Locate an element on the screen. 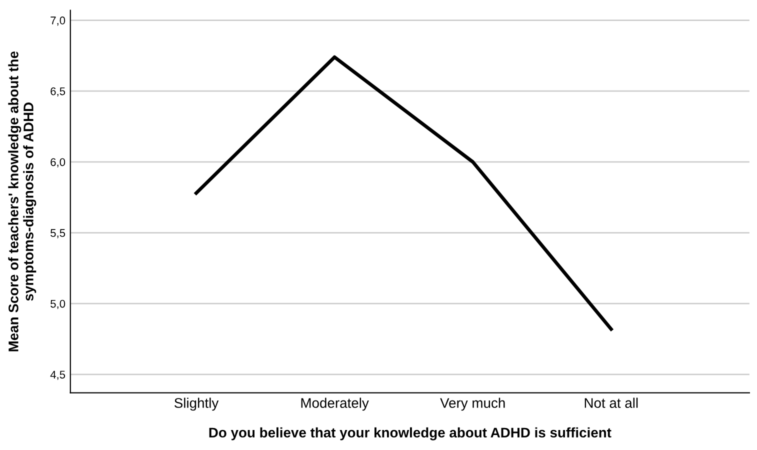 This screenshot has width=757, height=450. y-tick-label: 6,0 is located at coordinates (58, 163).